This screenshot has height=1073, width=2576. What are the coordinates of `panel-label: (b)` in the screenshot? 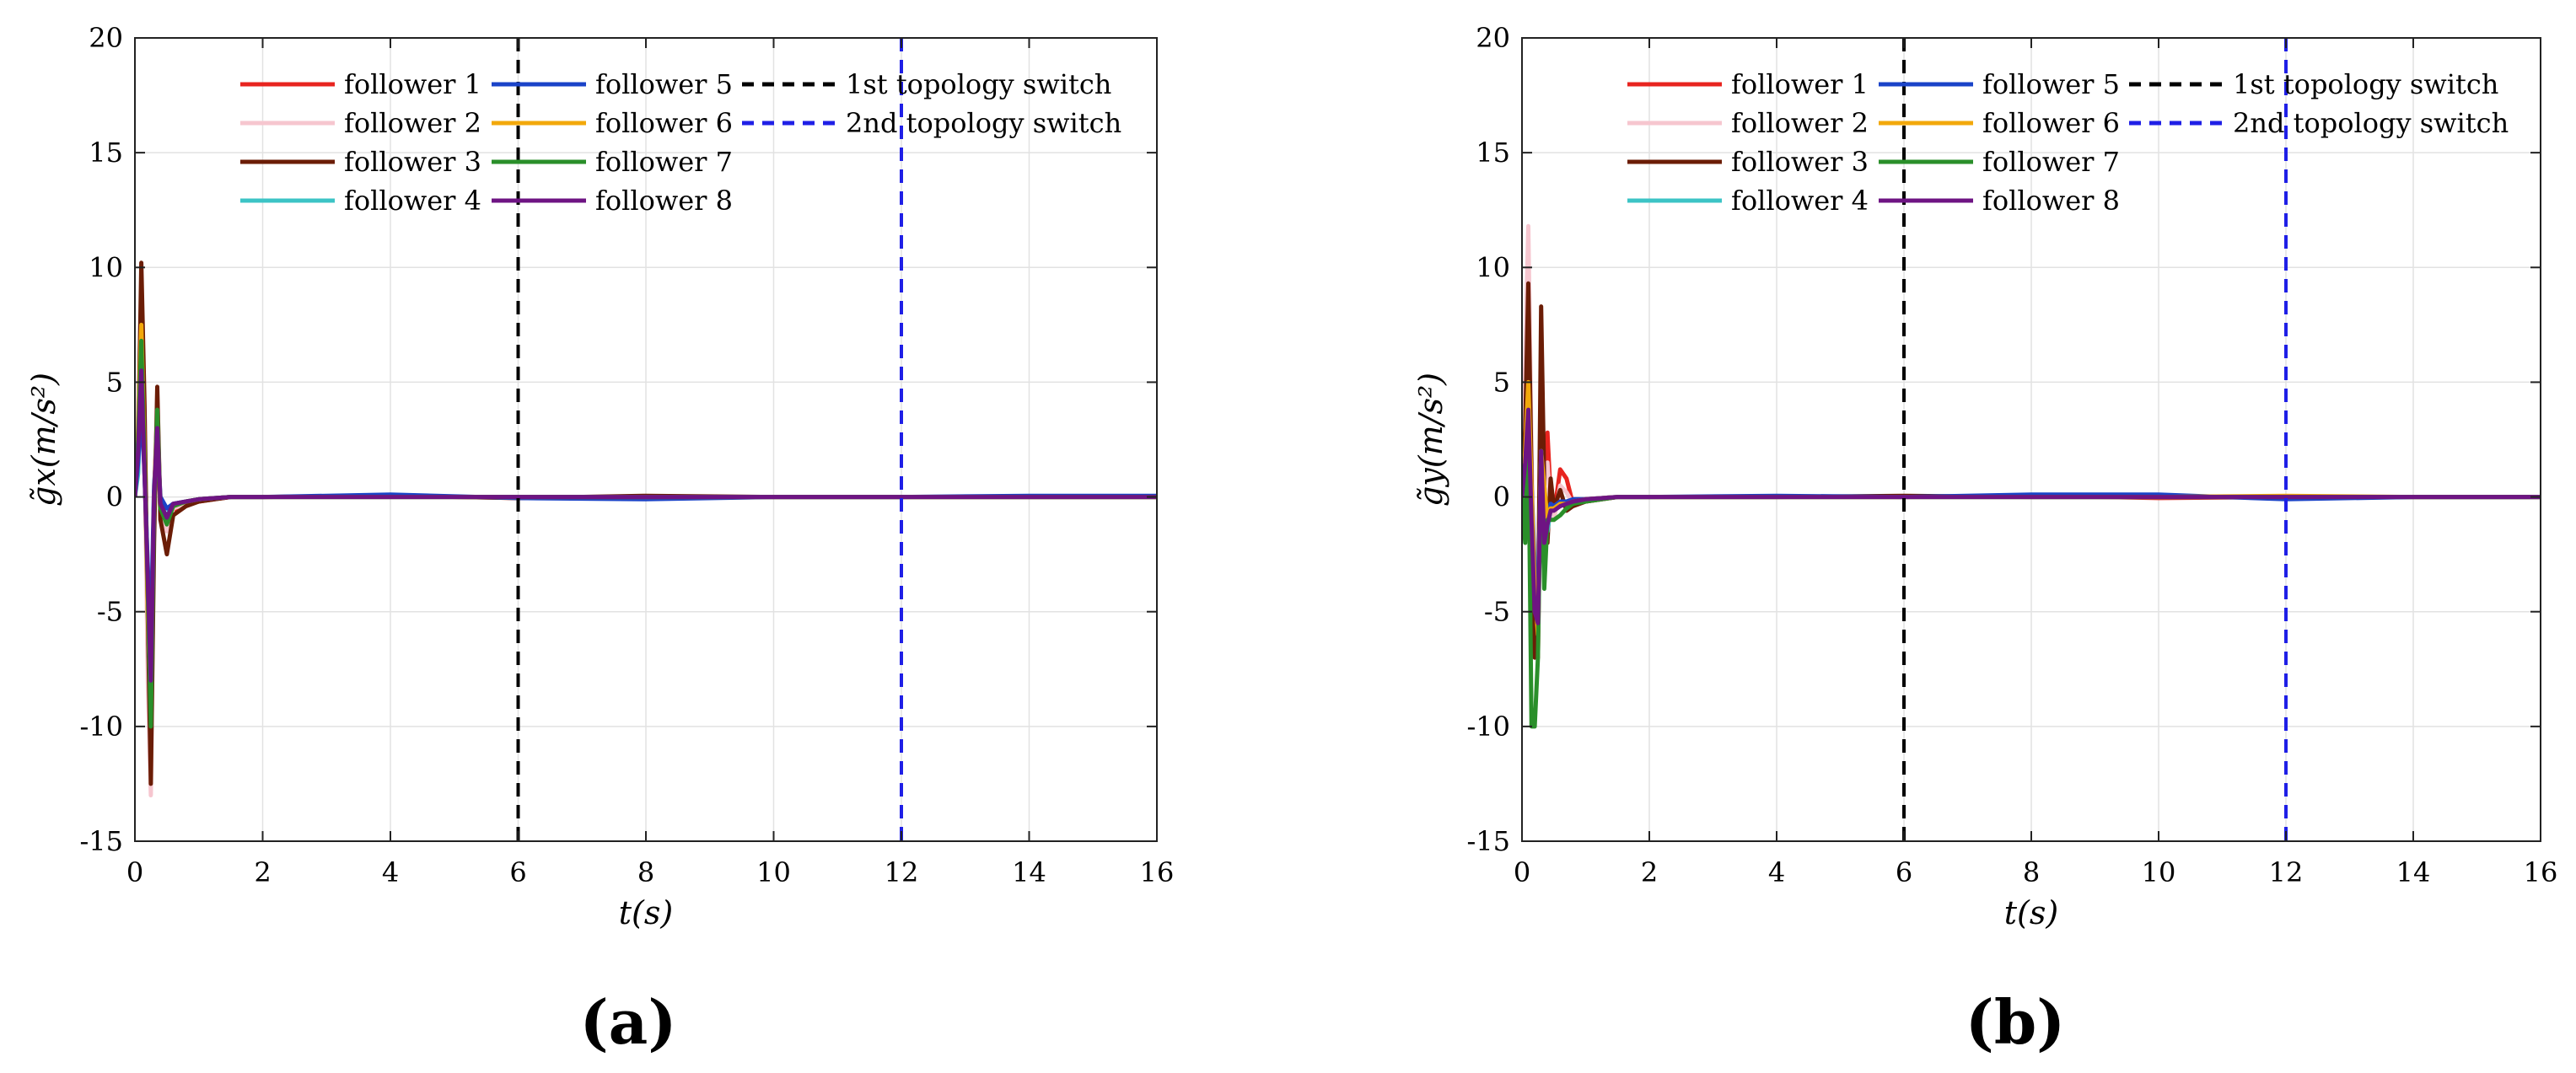 It's located at (2015, 1022).